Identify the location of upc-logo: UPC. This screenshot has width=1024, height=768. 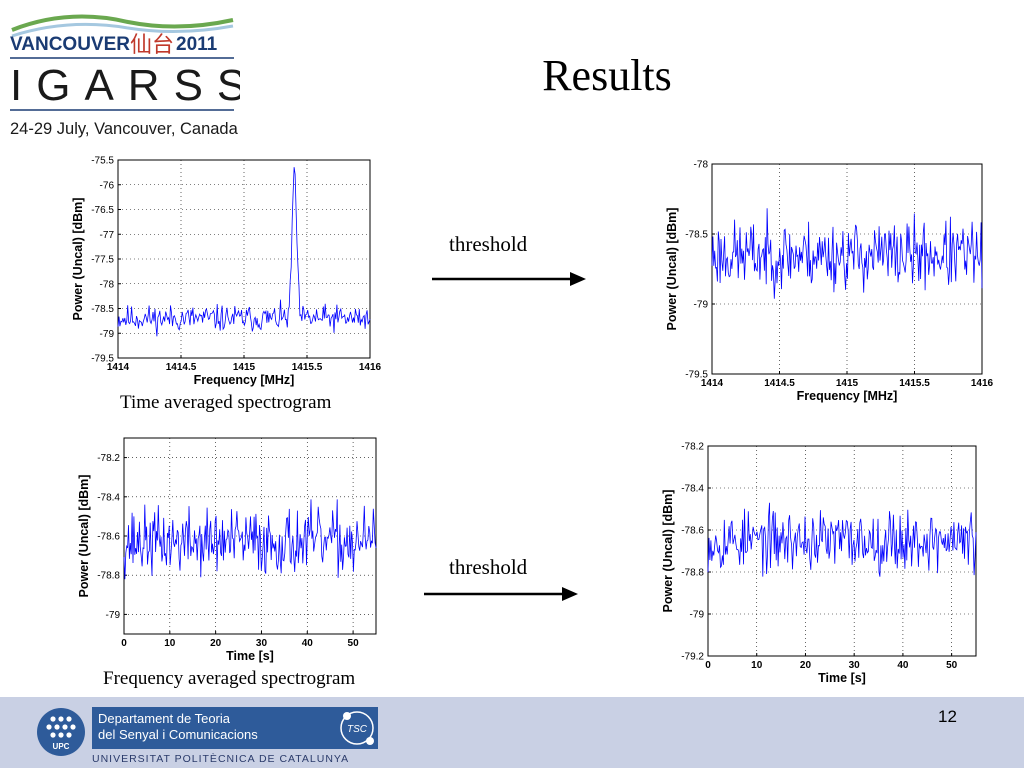
(61, 732).